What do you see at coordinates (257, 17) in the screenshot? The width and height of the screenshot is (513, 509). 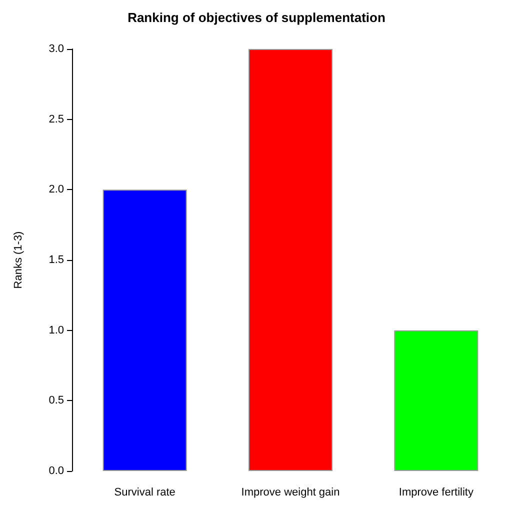 I see `chart-title: Ranking of objectives of supplementation` at bounding box center [257, 17].